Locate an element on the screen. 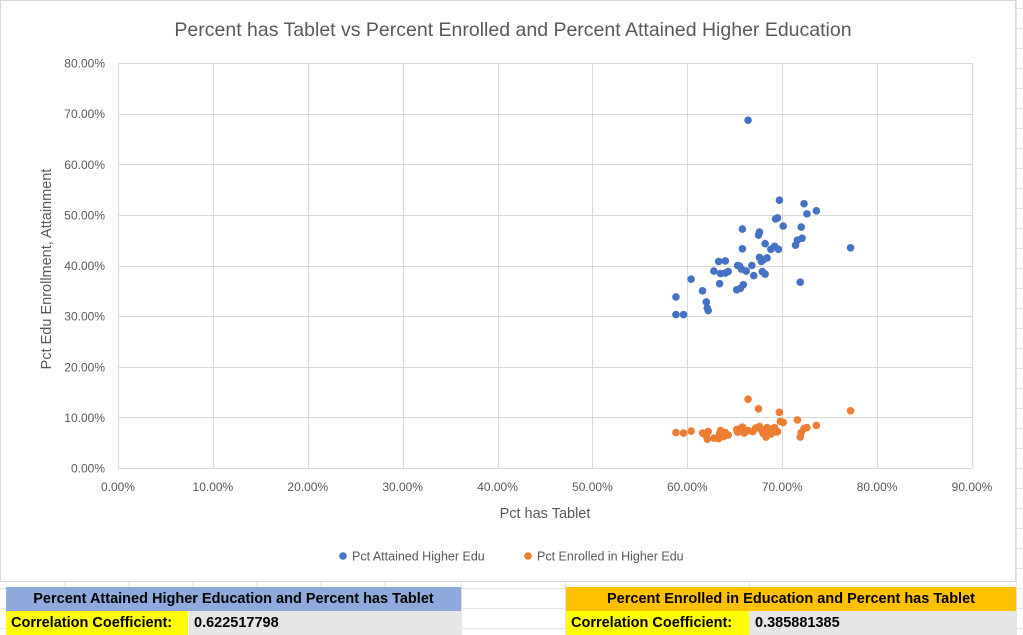 Image resolution: width=1023 pixels, height=635 pixels. x-tick-label: 50.00% is located at coordinates (592, 487).